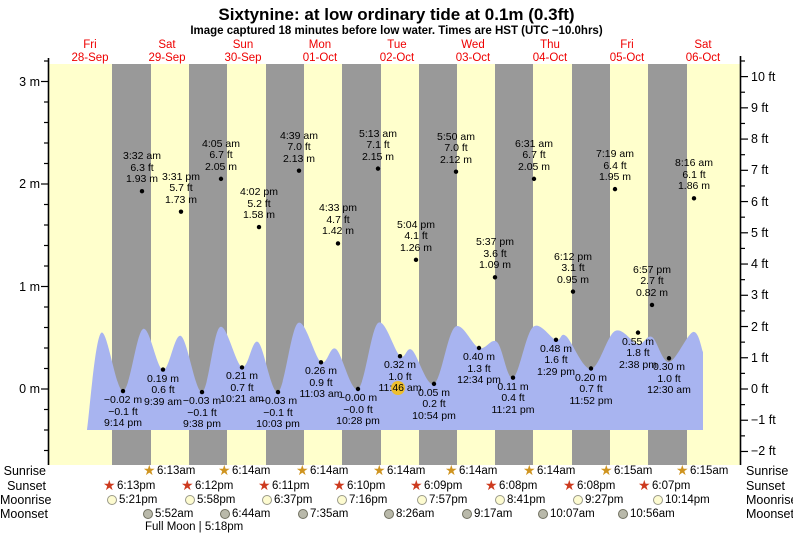 This screenshot has height=538, width=793. I want to click on tide-annotation-line: 2:38 pm, so click(638, 364).